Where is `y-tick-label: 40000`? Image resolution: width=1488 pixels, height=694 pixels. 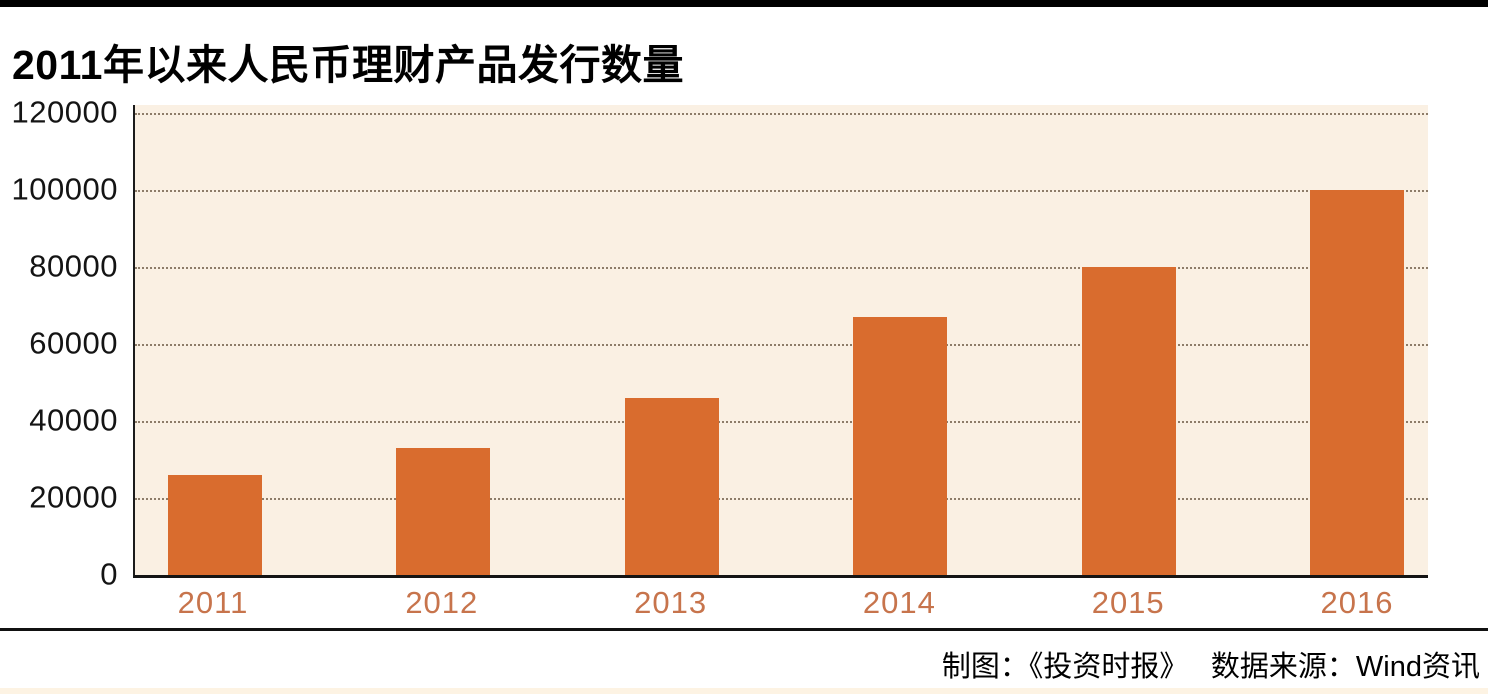 y-tick-label: 40000 is located at coordinates (73, 420).